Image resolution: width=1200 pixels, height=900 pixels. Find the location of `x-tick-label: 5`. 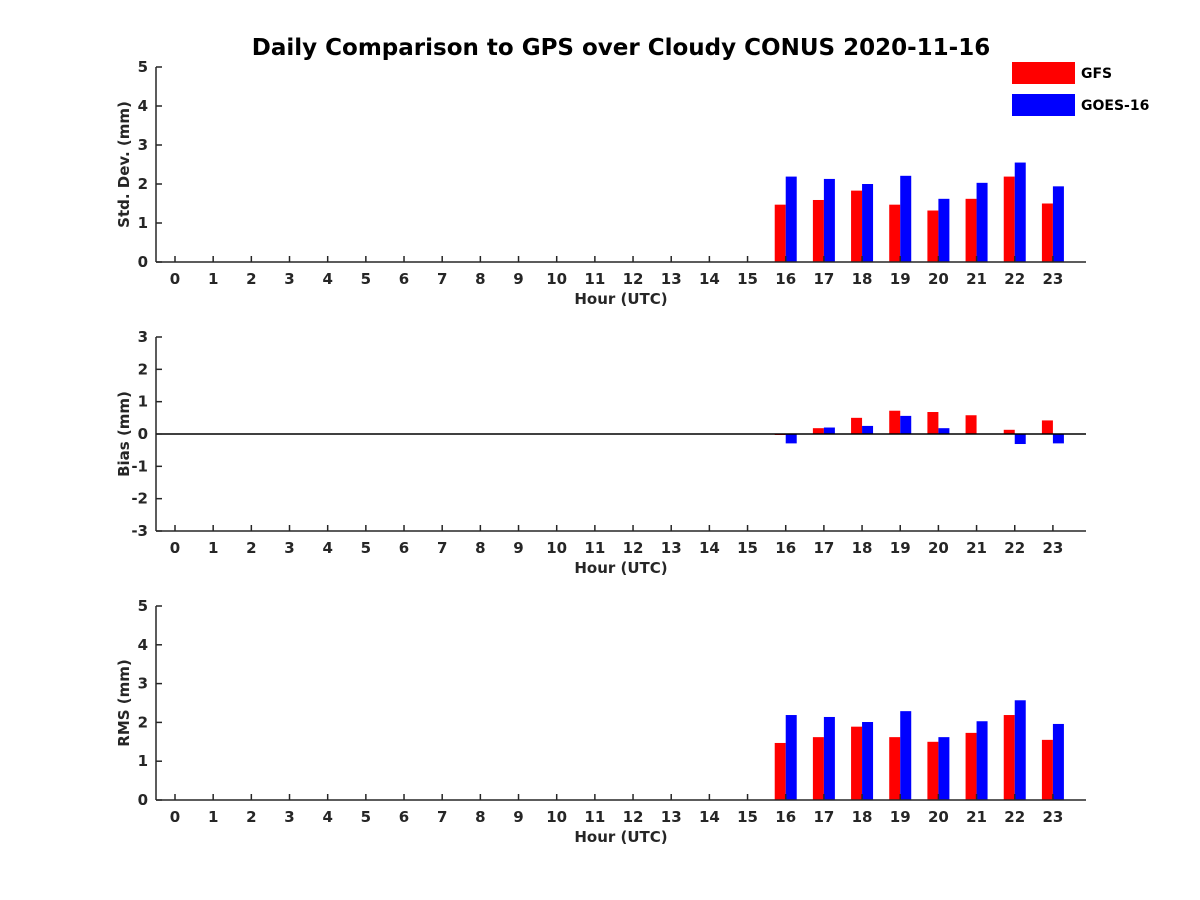

x-tick-label: 5 is located at coordinates (366, 817).